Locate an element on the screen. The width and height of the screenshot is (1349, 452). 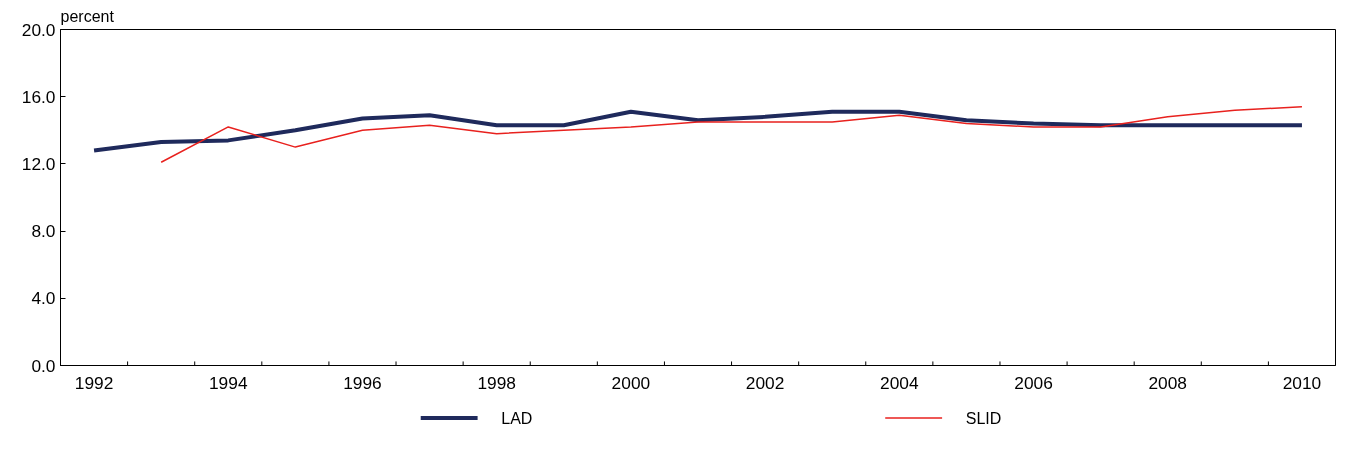
y-tick-label: 0.0 is located at coordinates (43, 365).